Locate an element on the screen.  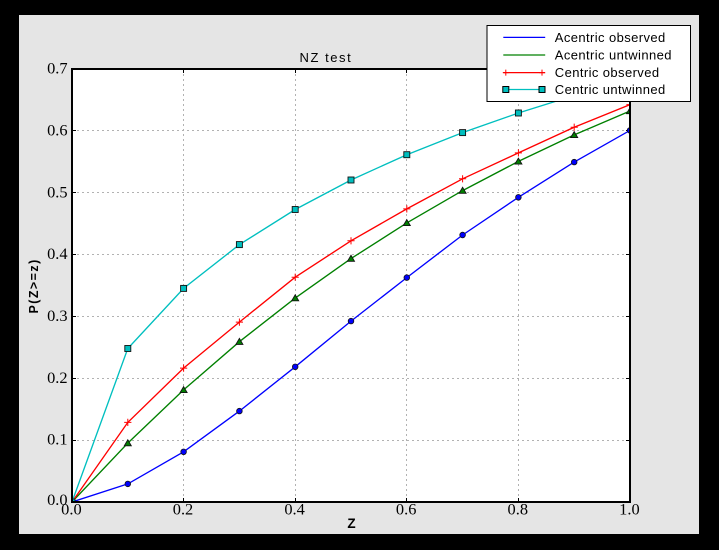
svg-text: NZ test is located at coordinates (326, 57).